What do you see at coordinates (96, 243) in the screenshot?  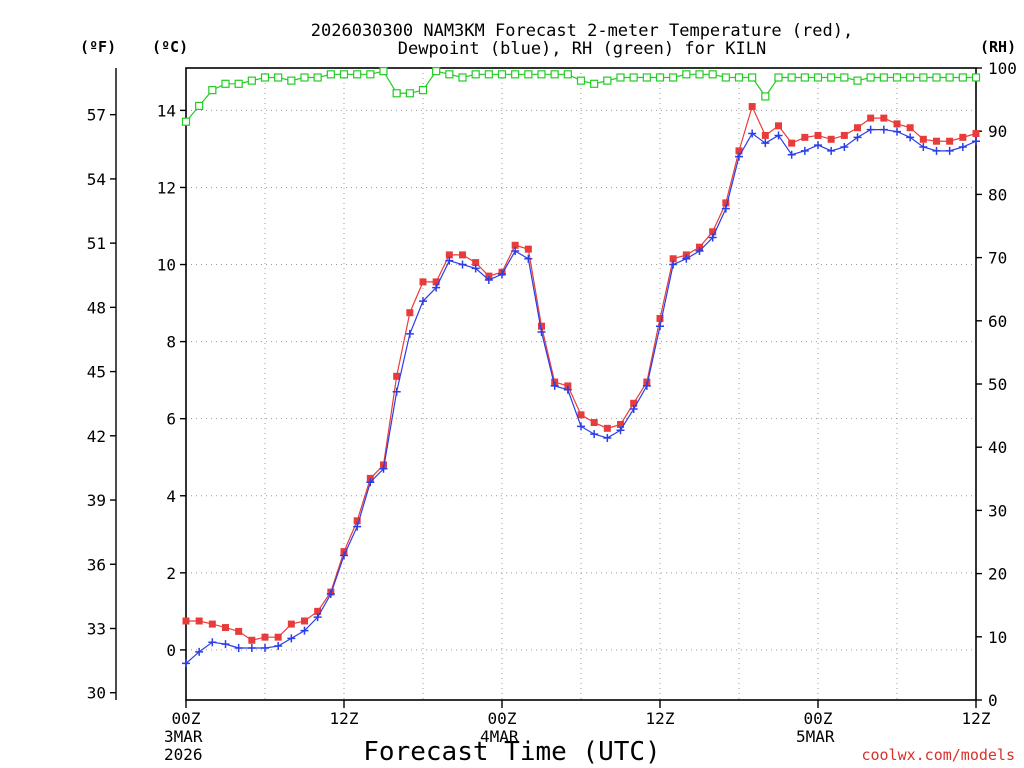 I see `fahrenheit-tick-label: 51` at bounding box center [96, 243].